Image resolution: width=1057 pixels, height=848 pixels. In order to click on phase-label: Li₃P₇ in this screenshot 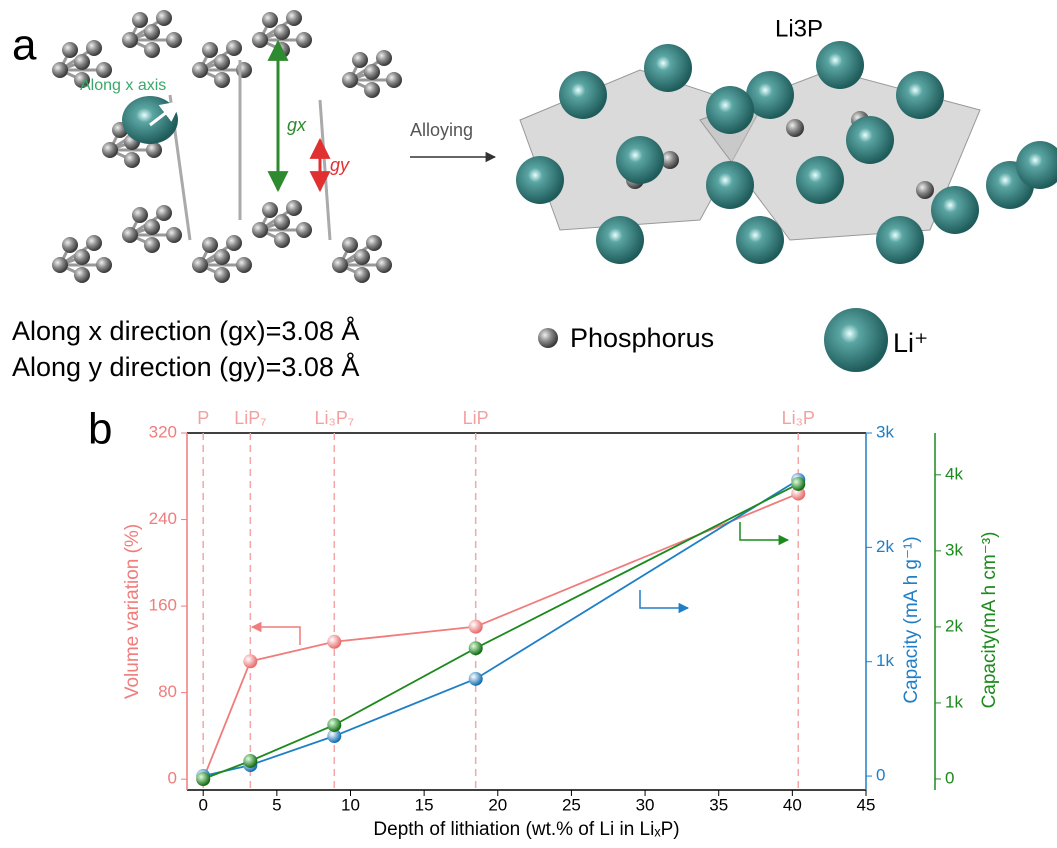, I will do `click(335, 418)`.